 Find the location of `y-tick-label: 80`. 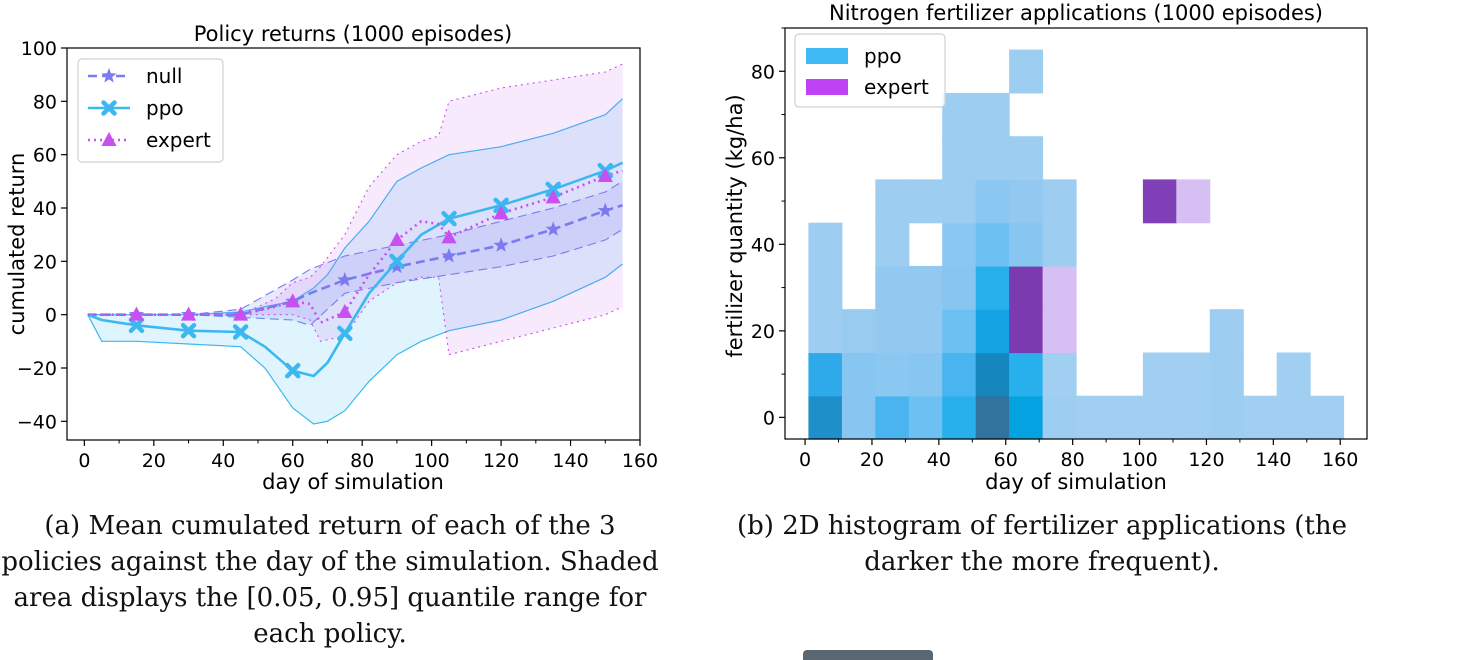

y-tick-label: 80 is located at coordinates (763, 72).